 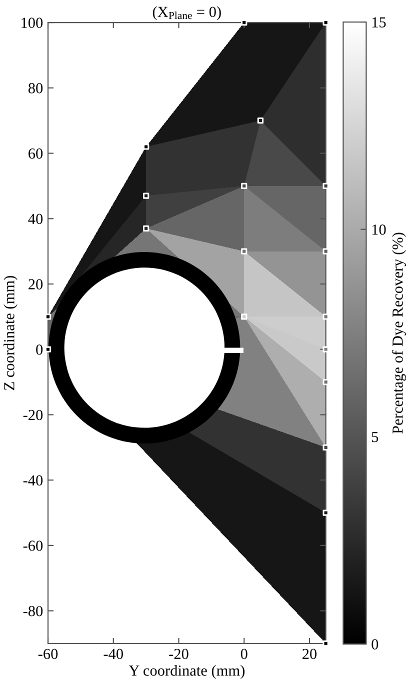 What do you see at coordinates (379, 22) in the screenshot?
I see `color-bar-label: 15` at bounding box center [379, 22].